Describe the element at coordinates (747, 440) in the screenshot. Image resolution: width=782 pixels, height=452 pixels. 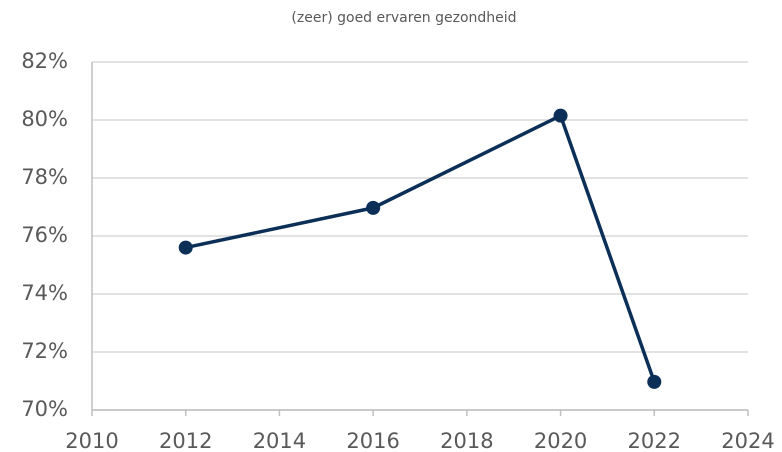
I see `x-tick-label: 2024` at that location.